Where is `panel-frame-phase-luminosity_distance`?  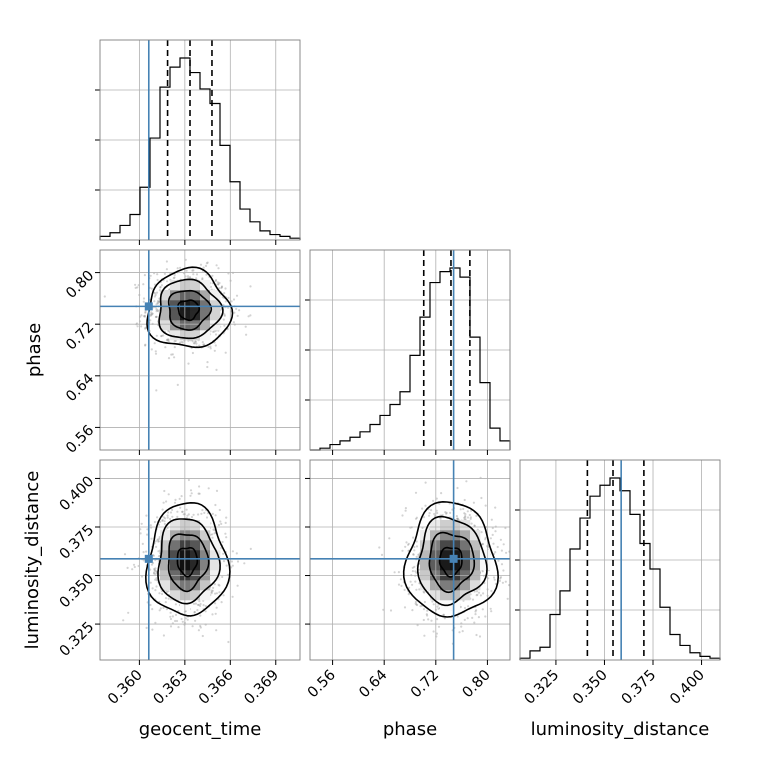 panel-frame-phase-luminosity_distance is located at coordinates (410, 560).